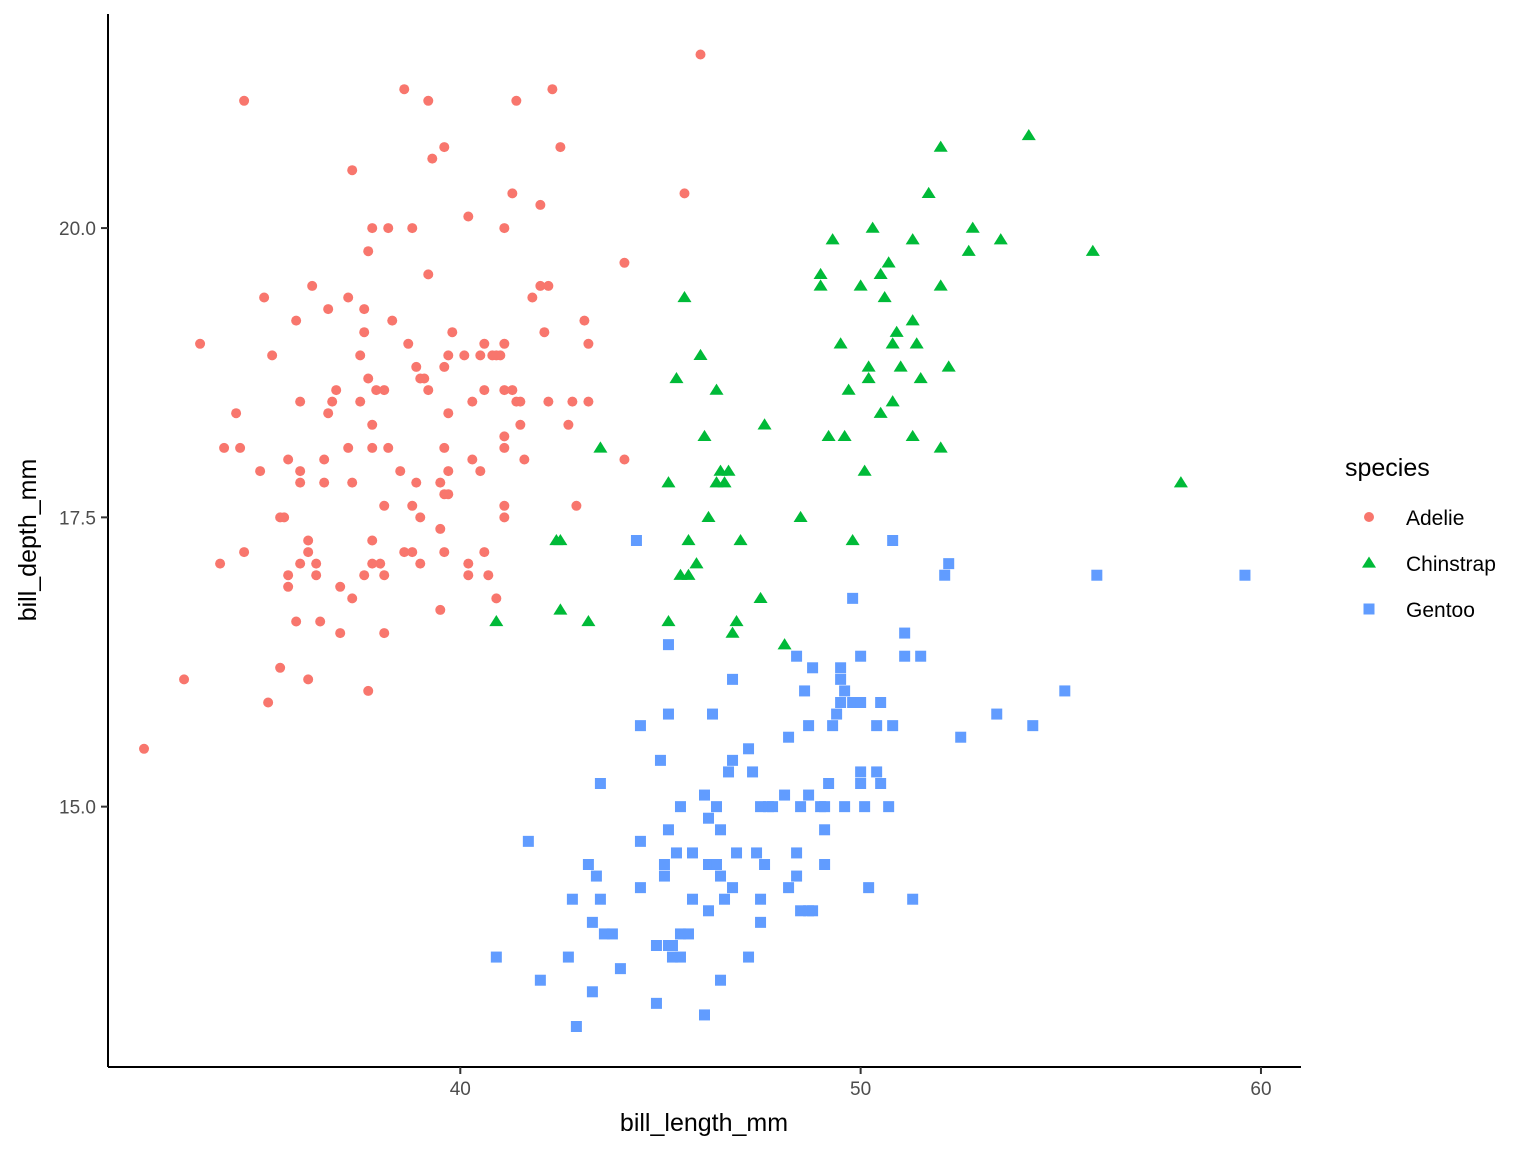 The width and height of the screenshot is (1536, 1152). Describe the element at coordinates (860, 1089) in the screenshot. I see `x-tick-label: 50` at that location.